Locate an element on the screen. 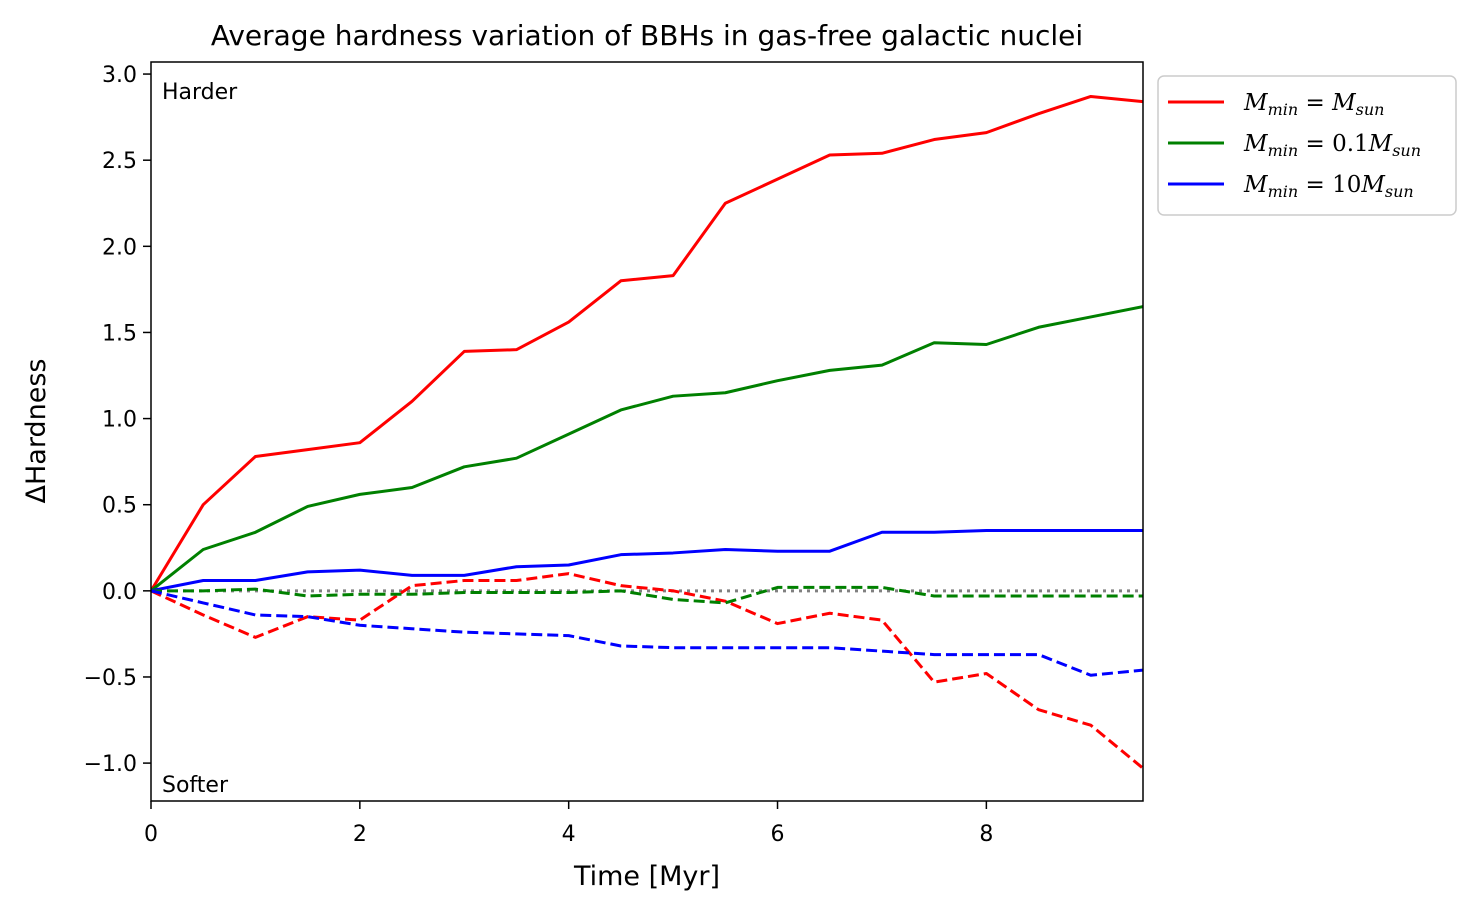 This screenshot has height=913, width=1475. legend-label: Mmin = 0.1Msun is located at coordinates (1332, 145).